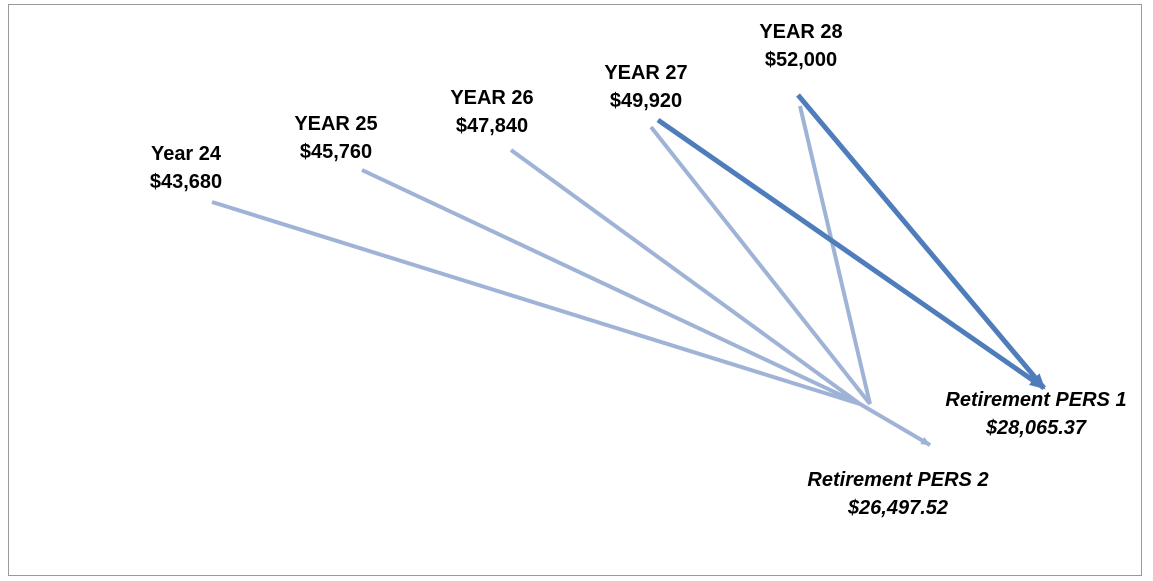 The width and height of the screenshot is (1153, 581). I want to click on source-amount: $52,000, so click(801, 60).